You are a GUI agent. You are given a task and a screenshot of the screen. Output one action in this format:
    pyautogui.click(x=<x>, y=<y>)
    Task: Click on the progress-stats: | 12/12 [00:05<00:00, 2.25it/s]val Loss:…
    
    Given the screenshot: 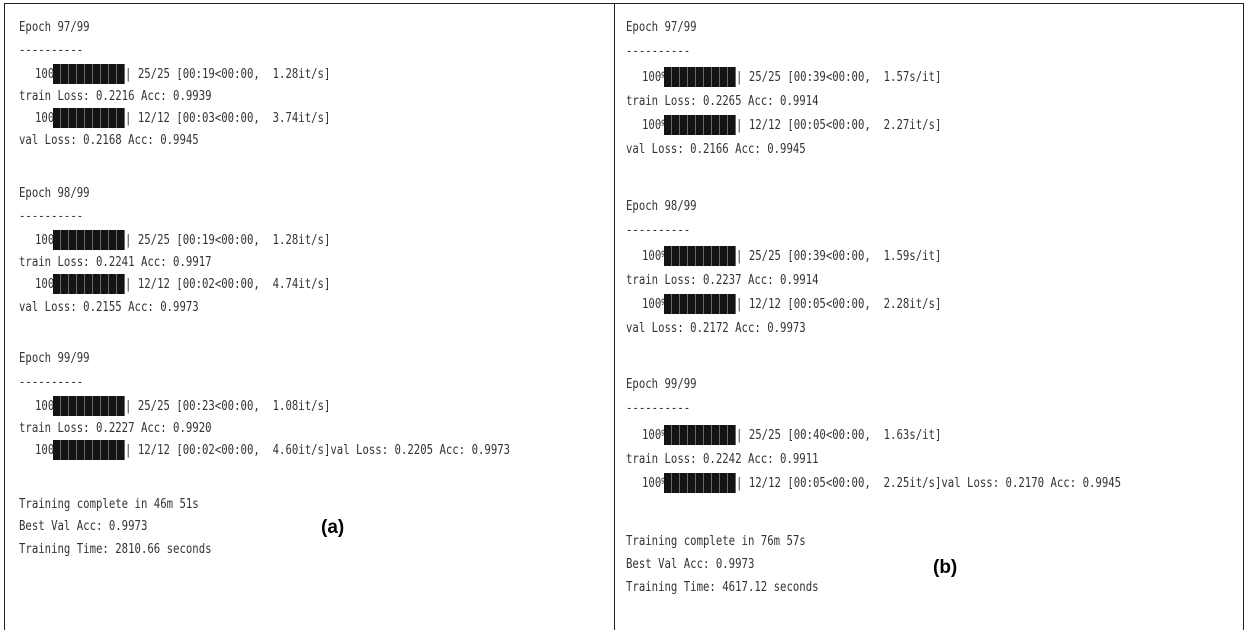 What is the action you would take?
    pyautogui.click(x=929, y=483)
    